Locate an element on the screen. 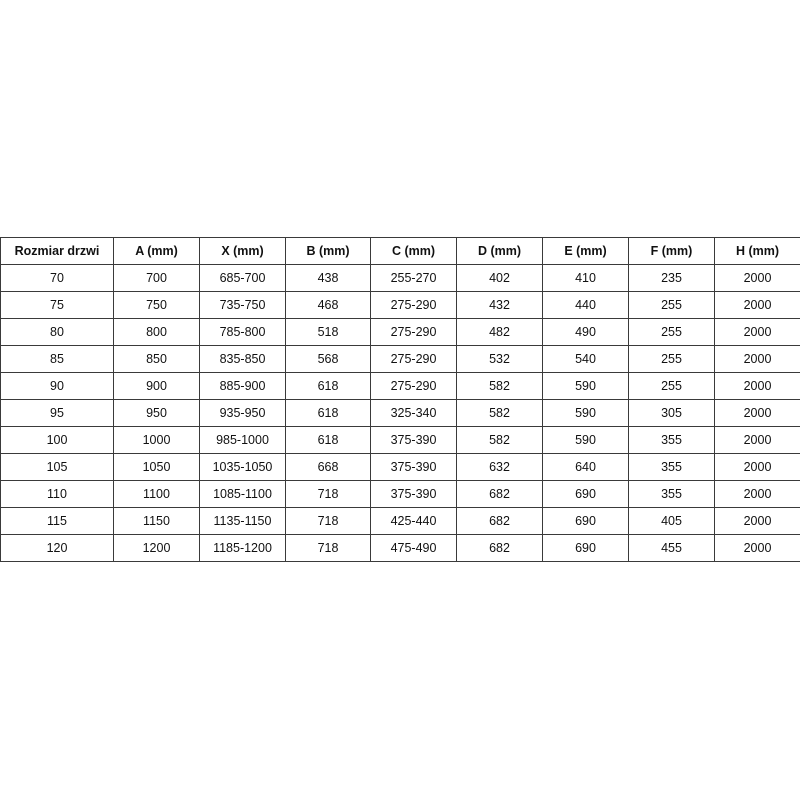 This screenshot has width=800, height=800. table-row: 90 900 885-900 618 275-290 582 590 255 2000 is located at coordinates (400, 386).